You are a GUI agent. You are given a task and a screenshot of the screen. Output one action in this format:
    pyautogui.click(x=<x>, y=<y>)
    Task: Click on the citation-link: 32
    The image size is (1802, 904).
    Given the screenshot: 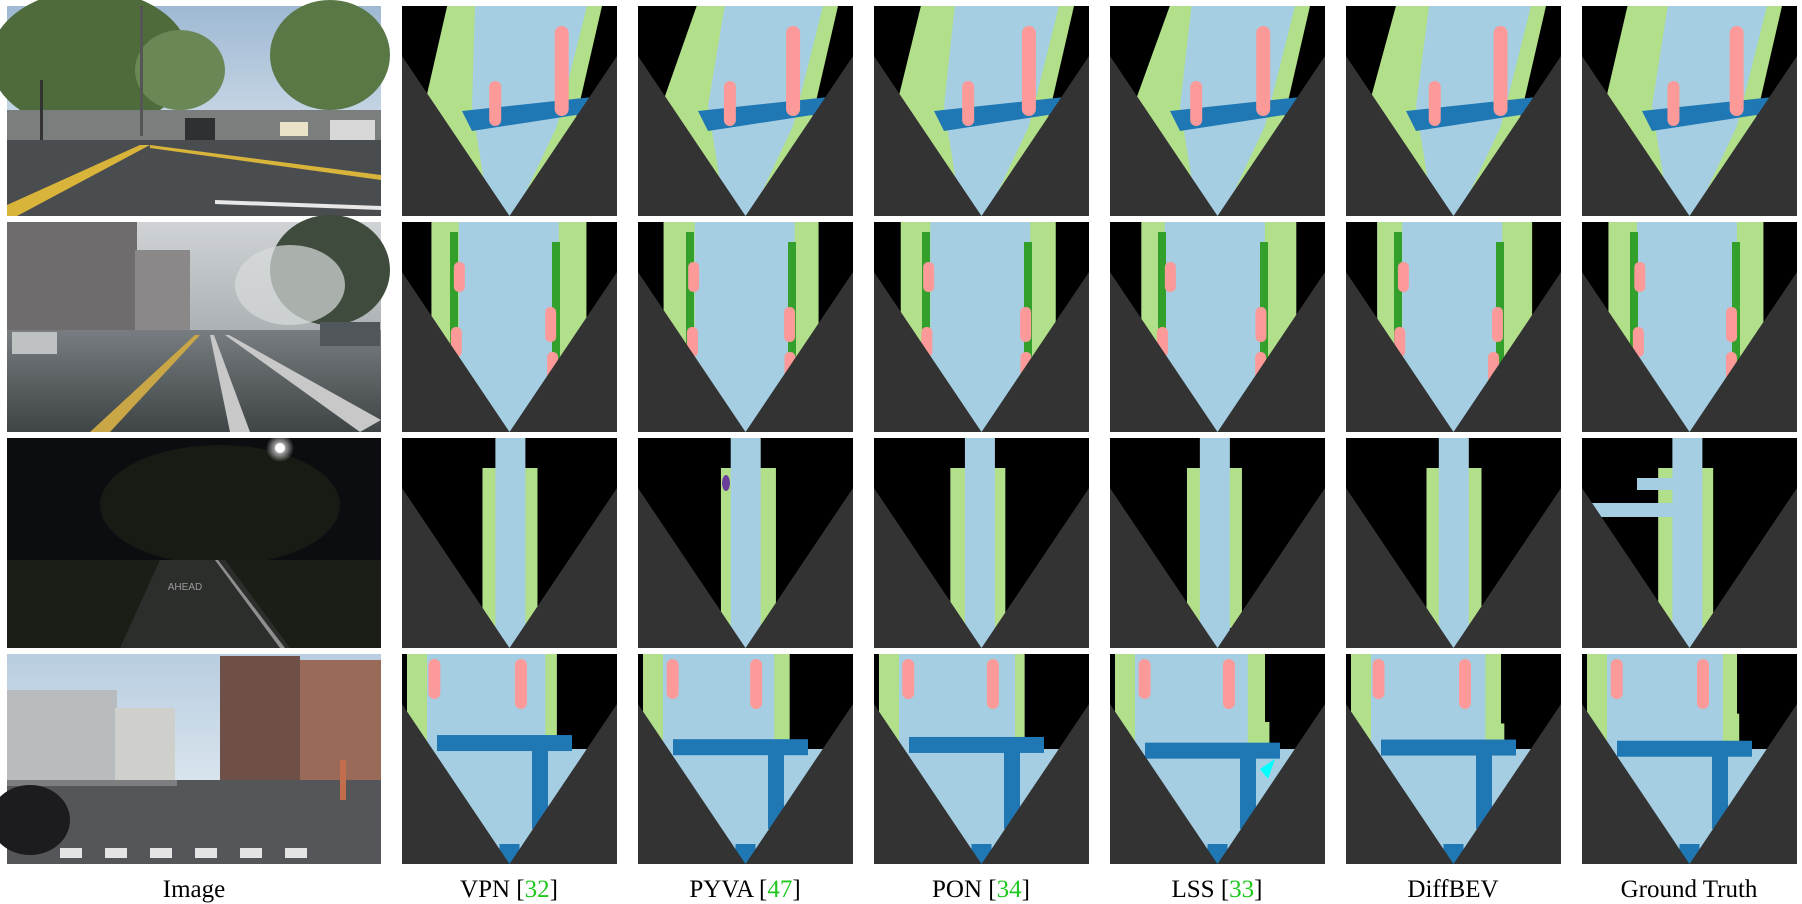 What is the action you would take?
    pyautogui.click(x=537, y=889)
    